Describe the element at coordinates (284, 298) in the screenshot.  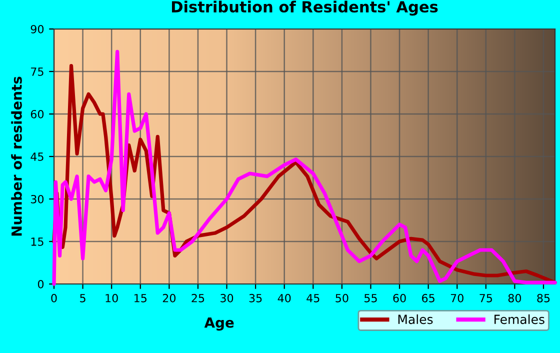
I see `x-tick-label: 40` at that location.